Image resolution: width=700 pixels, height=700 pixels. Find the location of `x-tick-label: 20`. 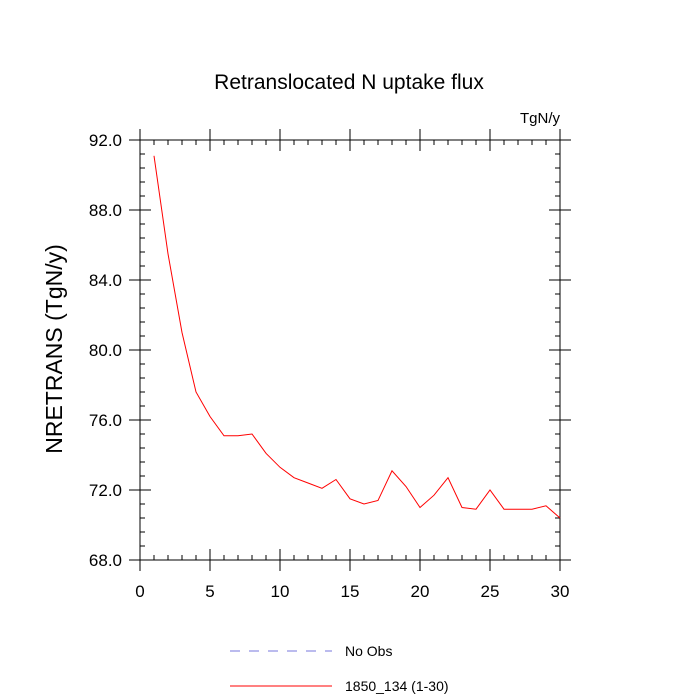

x-tick-label: 20 is located at coordinates (420, 591).